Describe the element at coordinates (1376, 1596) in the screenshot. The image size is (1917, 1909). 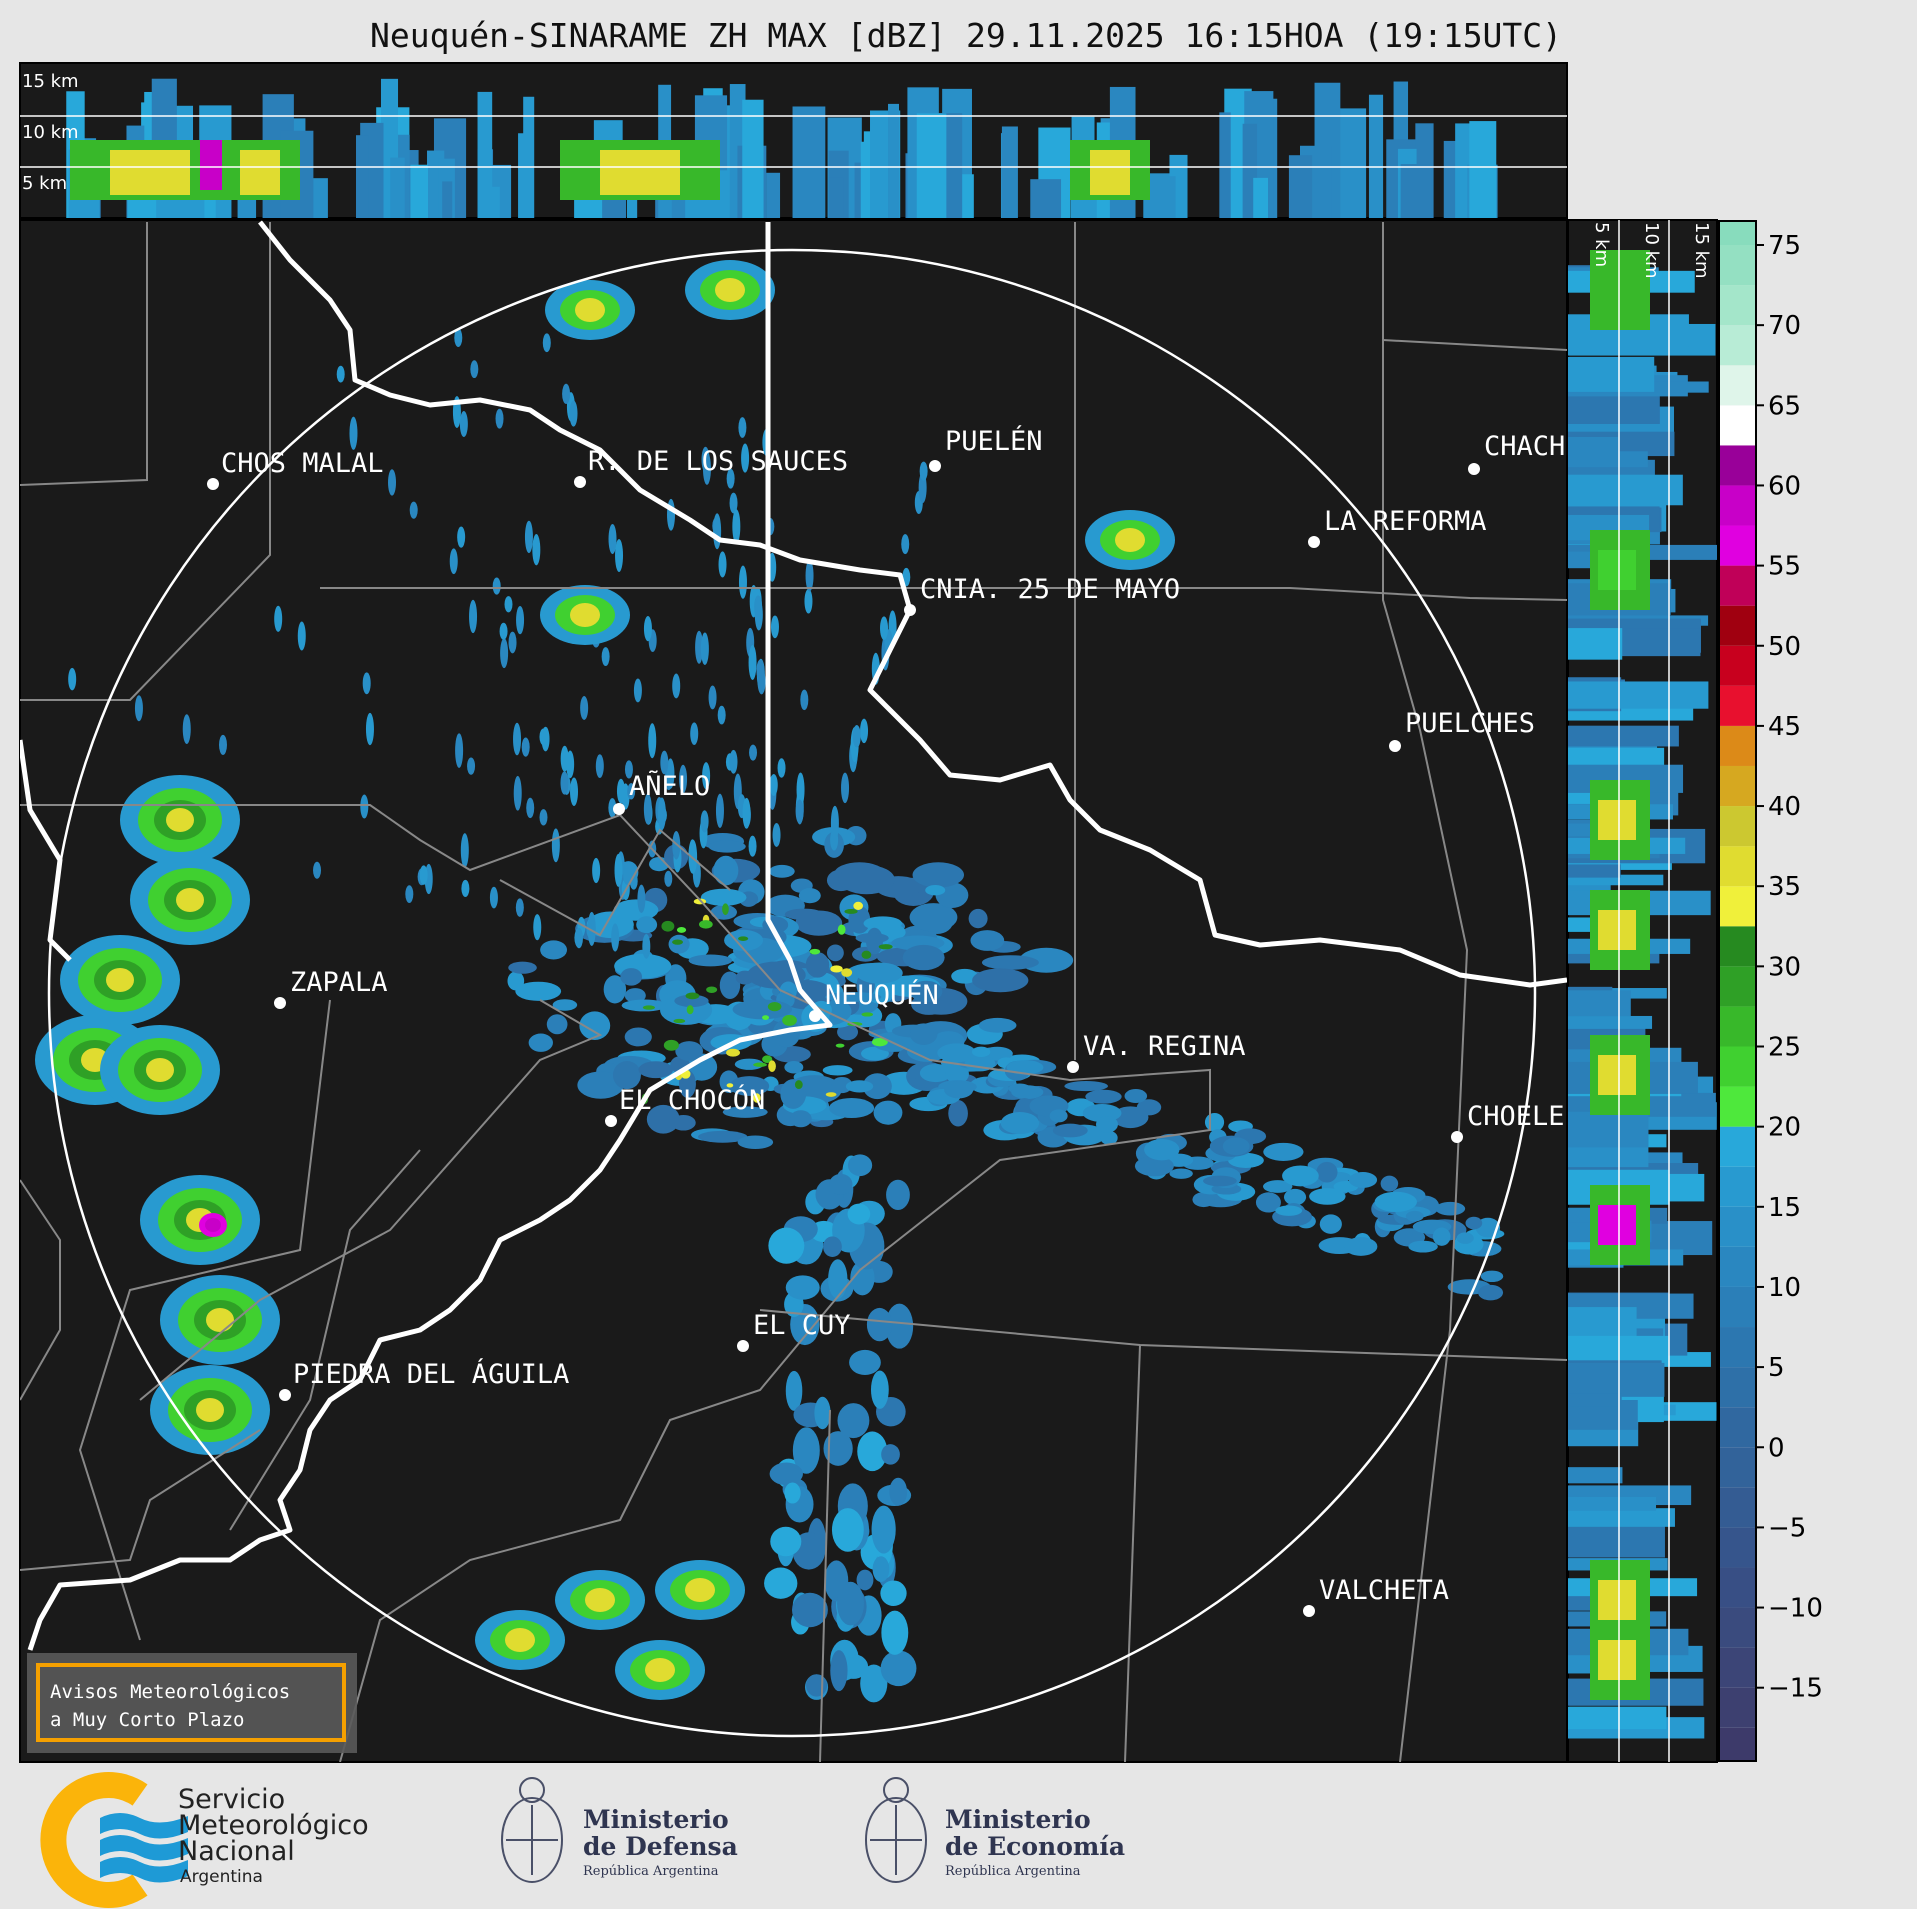
I see `city-marker: VALCHETA` at that location.